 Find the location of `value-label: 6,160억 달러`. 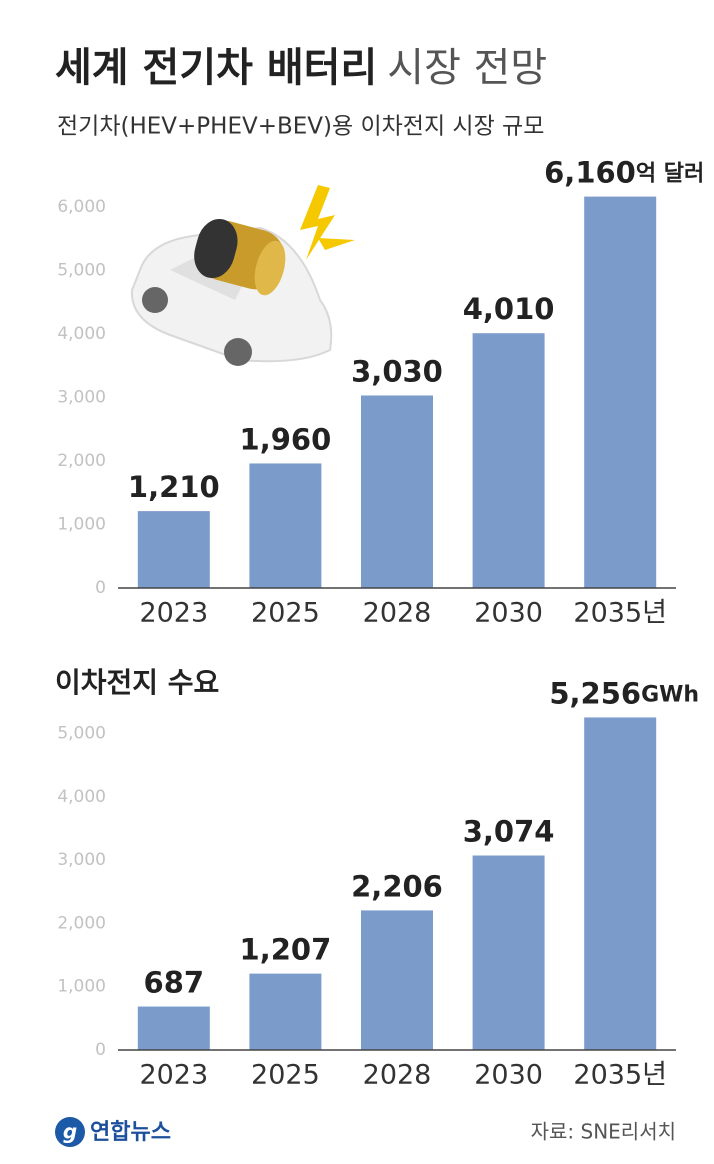

value-label: 6,160억 달러 is located at coordinates (624, 173).